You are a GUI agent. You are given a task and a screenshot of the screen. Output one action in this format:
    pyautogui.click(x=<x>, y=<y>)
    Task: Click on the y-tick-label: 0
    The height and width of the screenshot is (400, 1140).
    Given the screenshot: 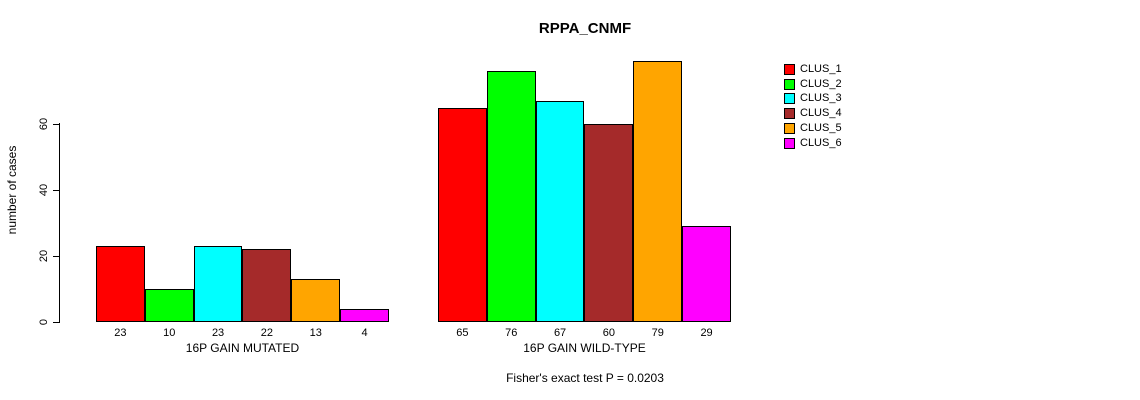 What is the action you would take?
    pyautogui.click(x=44, y=322)
    